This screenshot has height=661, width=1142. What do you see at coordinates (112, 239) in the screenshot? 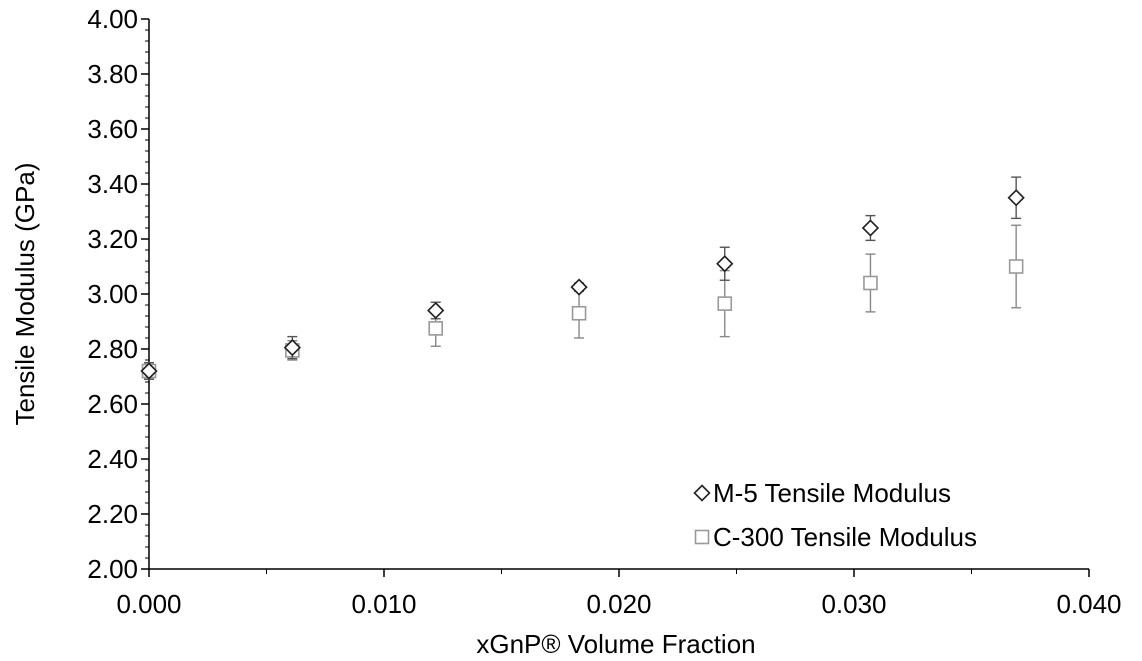
I see `y-tick-label: 3.20` at bounding box center [112, 239].